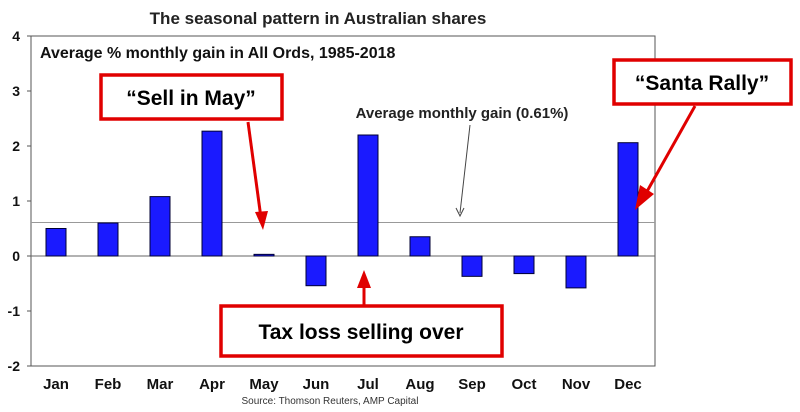 Image resolution: width=800 pixels, height=412 pixels. What do you see at coordinates (16, 91) in the screenshot?
I see `y-tick-label: 3` at bounding box center [16, 91].